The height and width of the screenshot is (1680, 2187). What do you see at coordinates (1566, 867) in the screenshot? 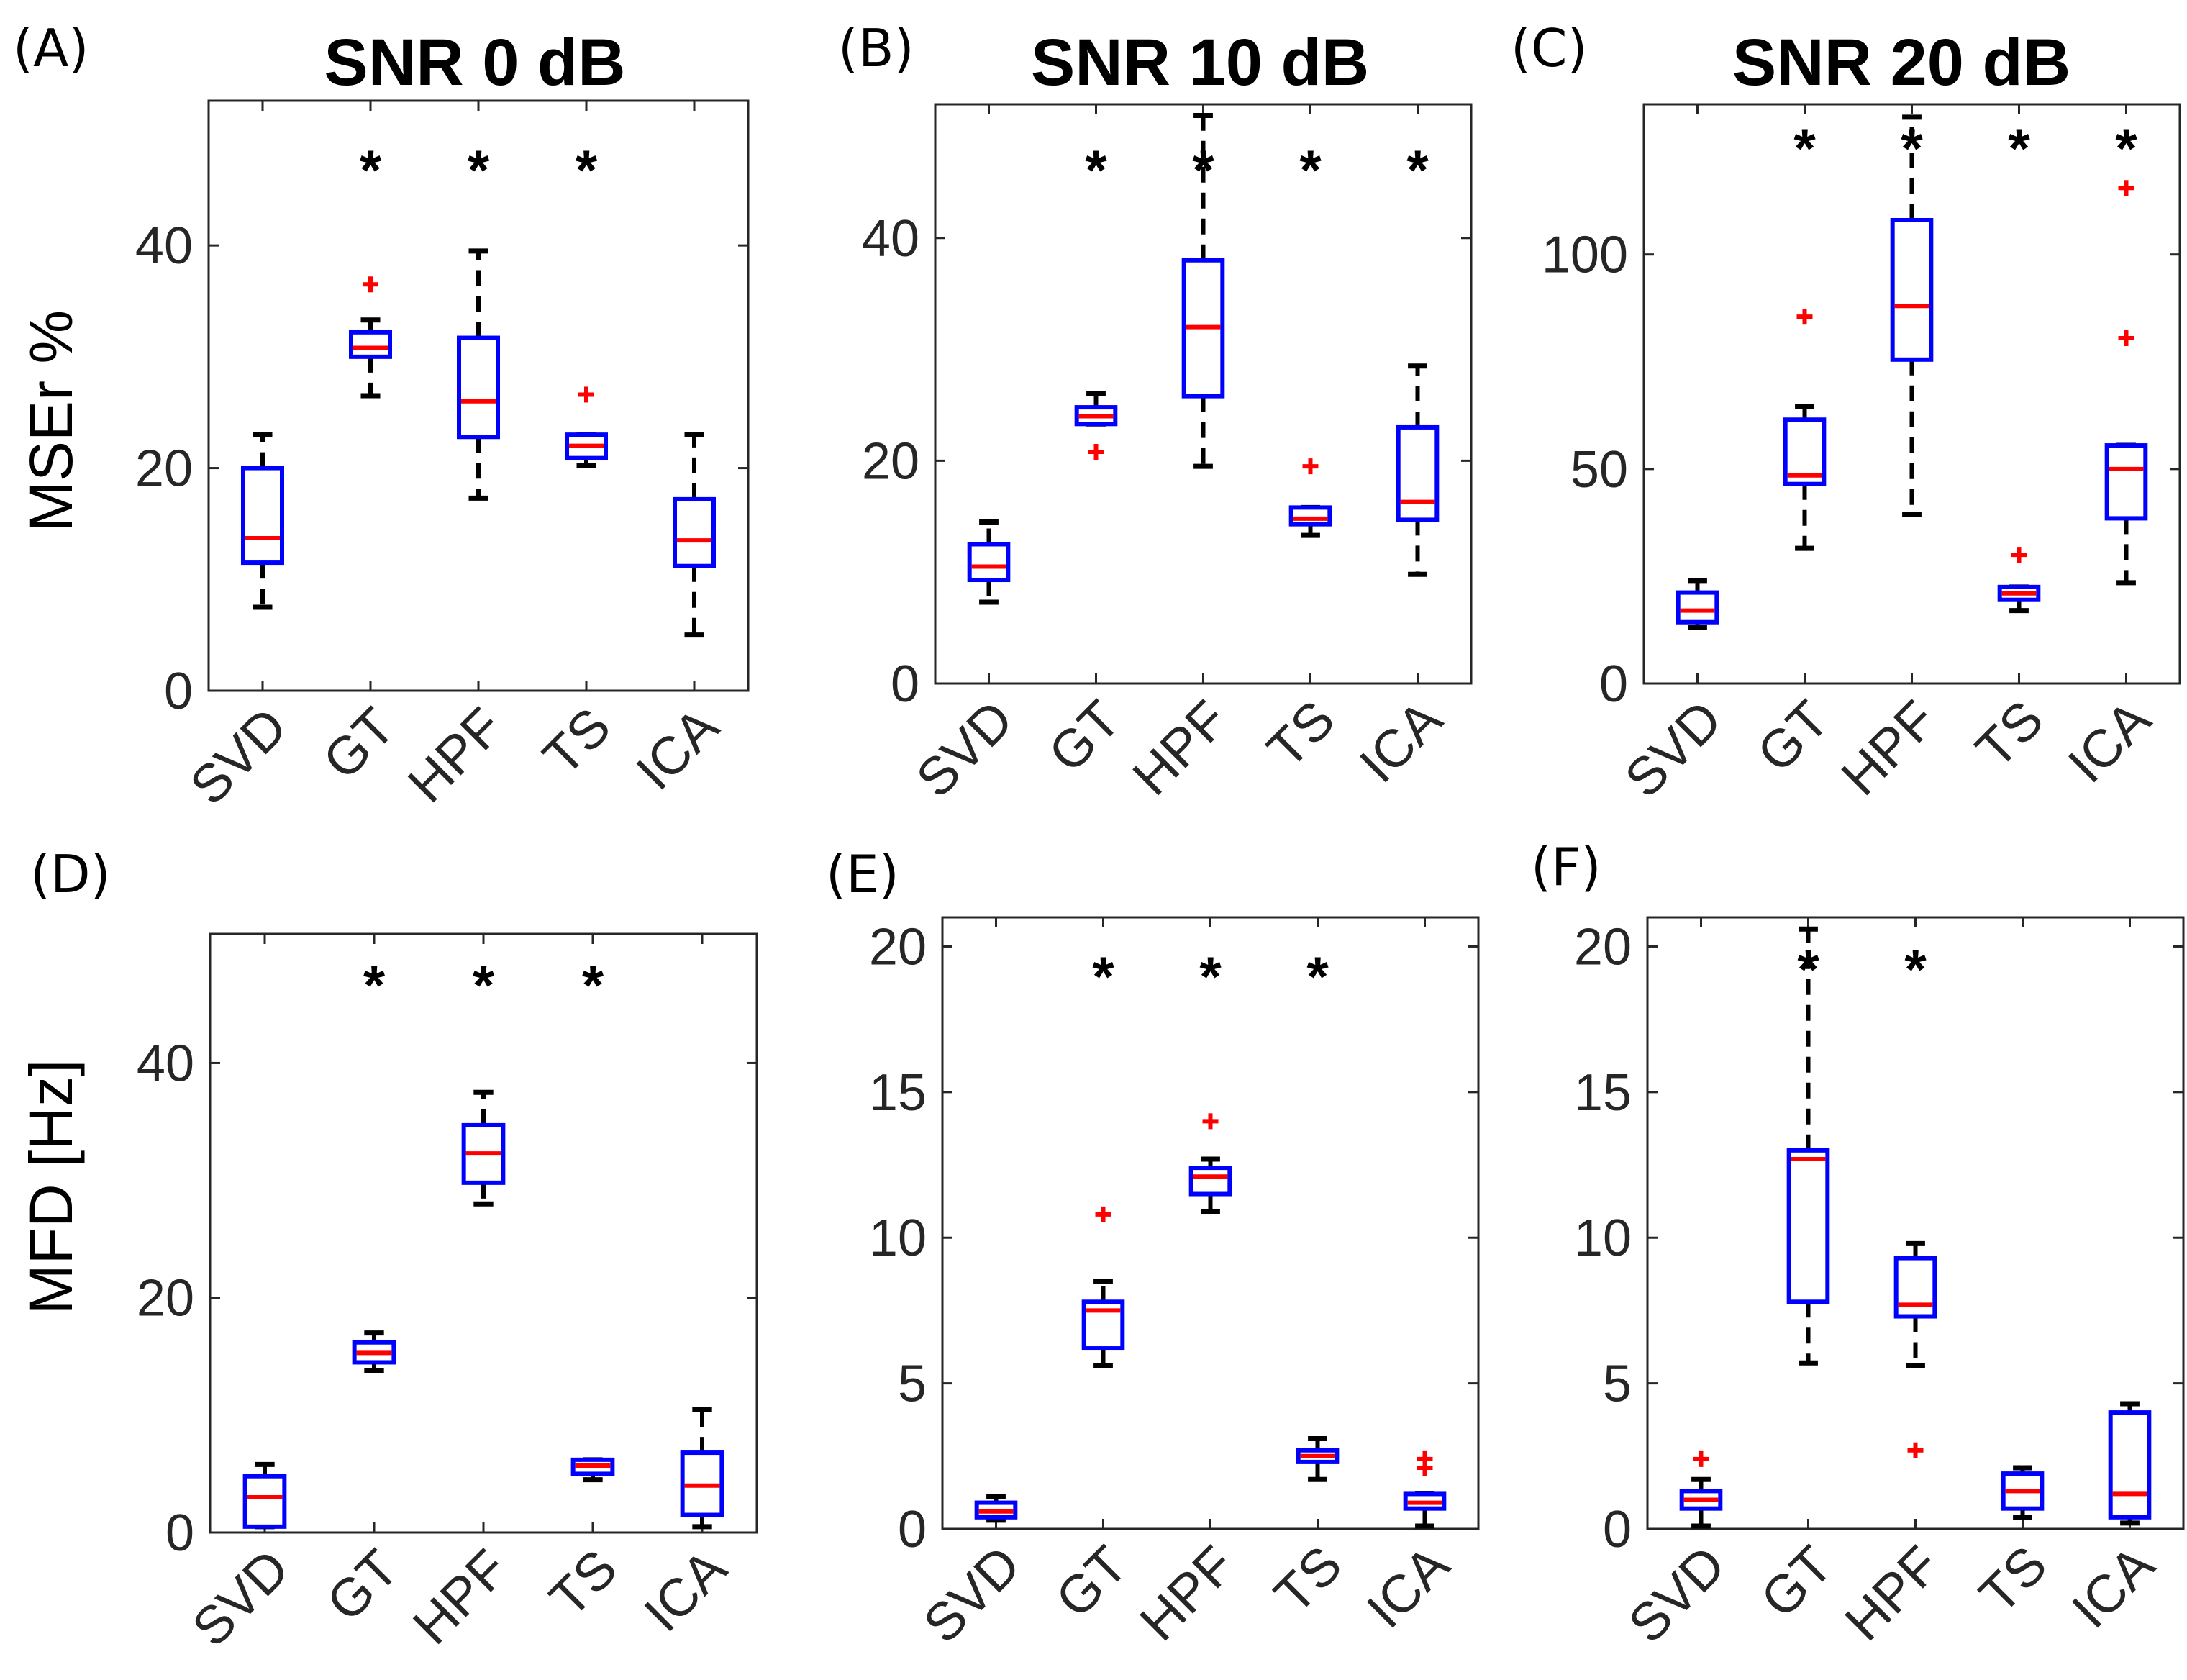
I see `panel-label: (F)` at bounding box center [1566, 867].